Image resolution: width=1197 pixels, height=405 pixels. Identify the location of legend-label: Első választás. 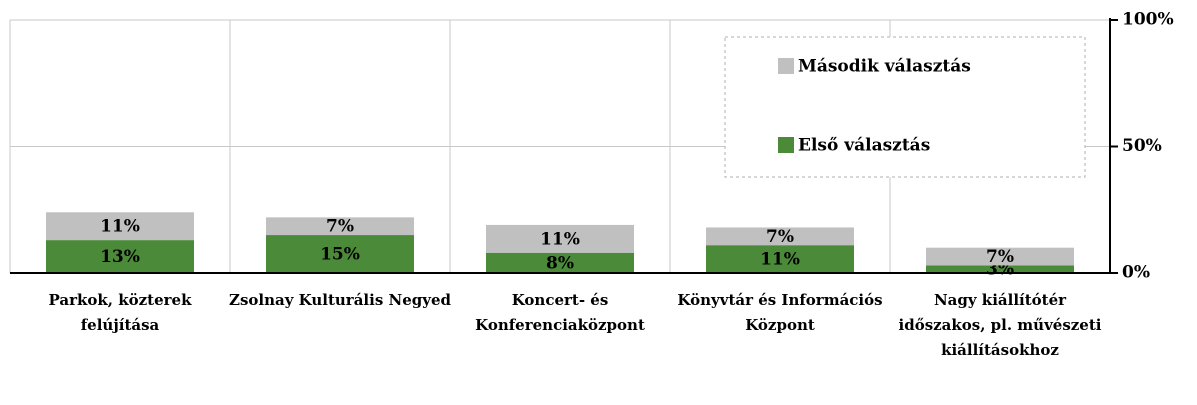
(864, 146).